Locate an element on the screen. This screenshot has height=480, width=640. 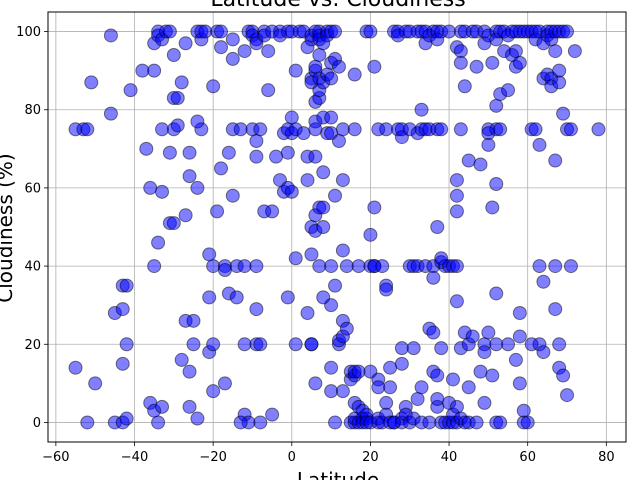
y-tick-label: 40 is located at coordinates (32, 267).